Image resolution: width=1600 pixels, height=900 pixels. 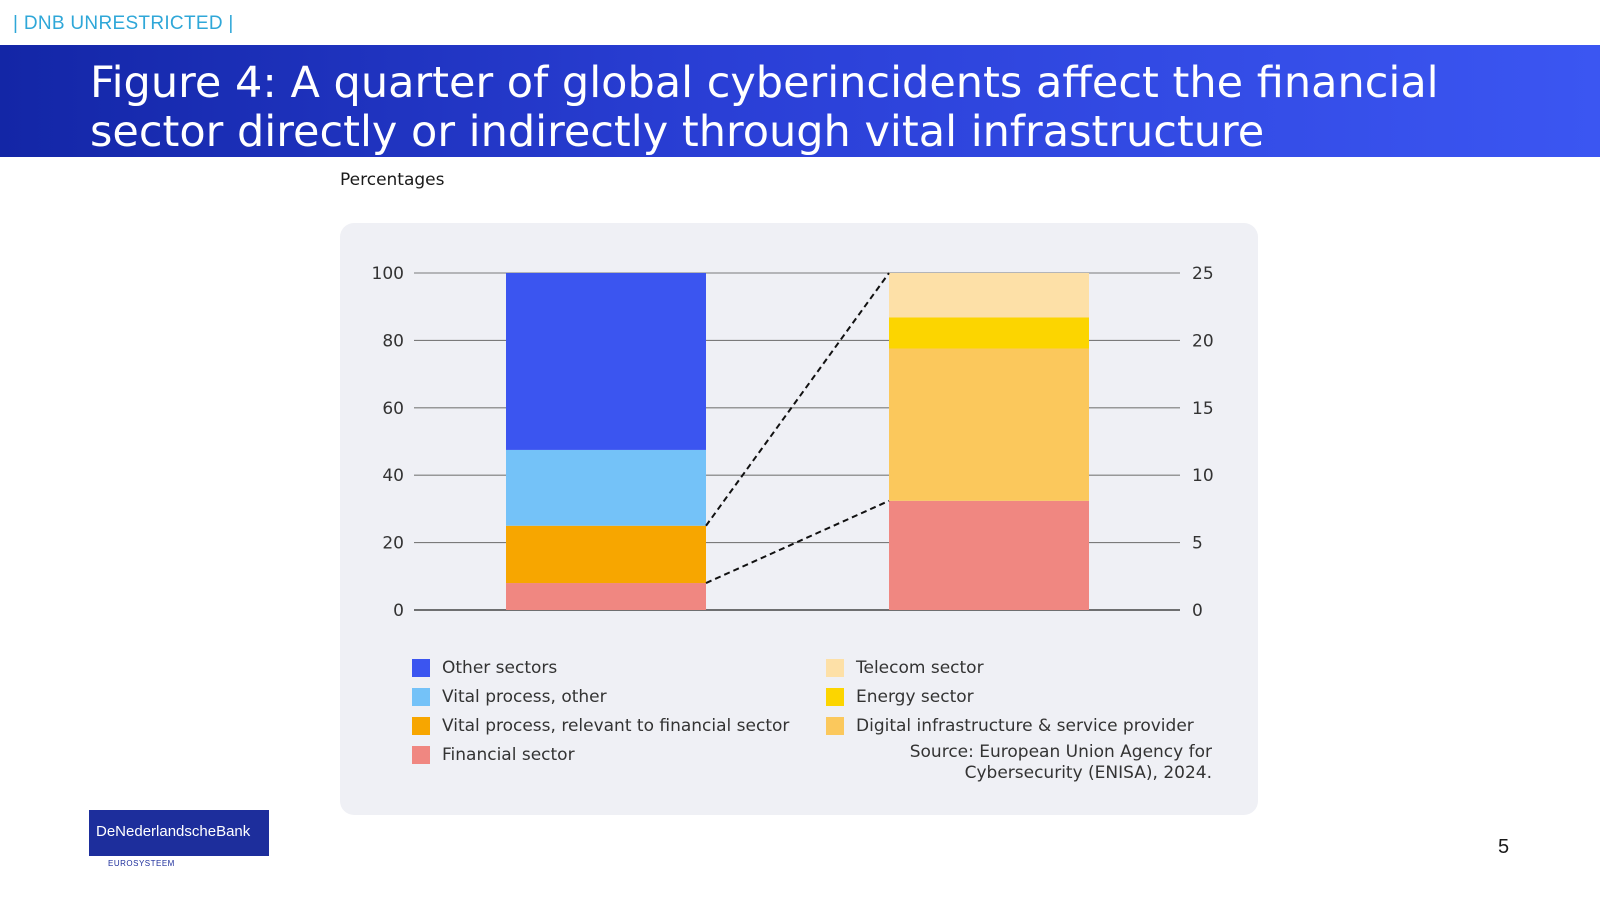 I want to click on legend-item: Vital process, other, so click(x=600, y=696).